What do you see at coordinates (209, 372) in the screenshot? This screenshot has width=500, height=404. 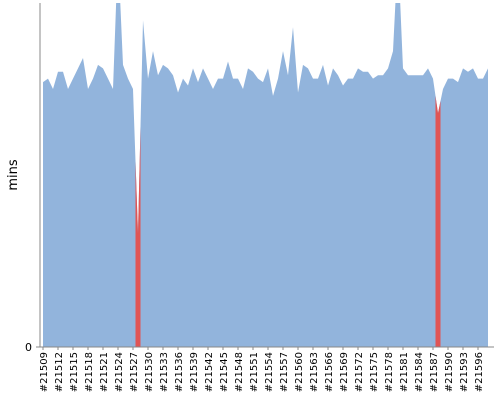 I see `x-tick-label: #21542` at bounding box center [209, 372].